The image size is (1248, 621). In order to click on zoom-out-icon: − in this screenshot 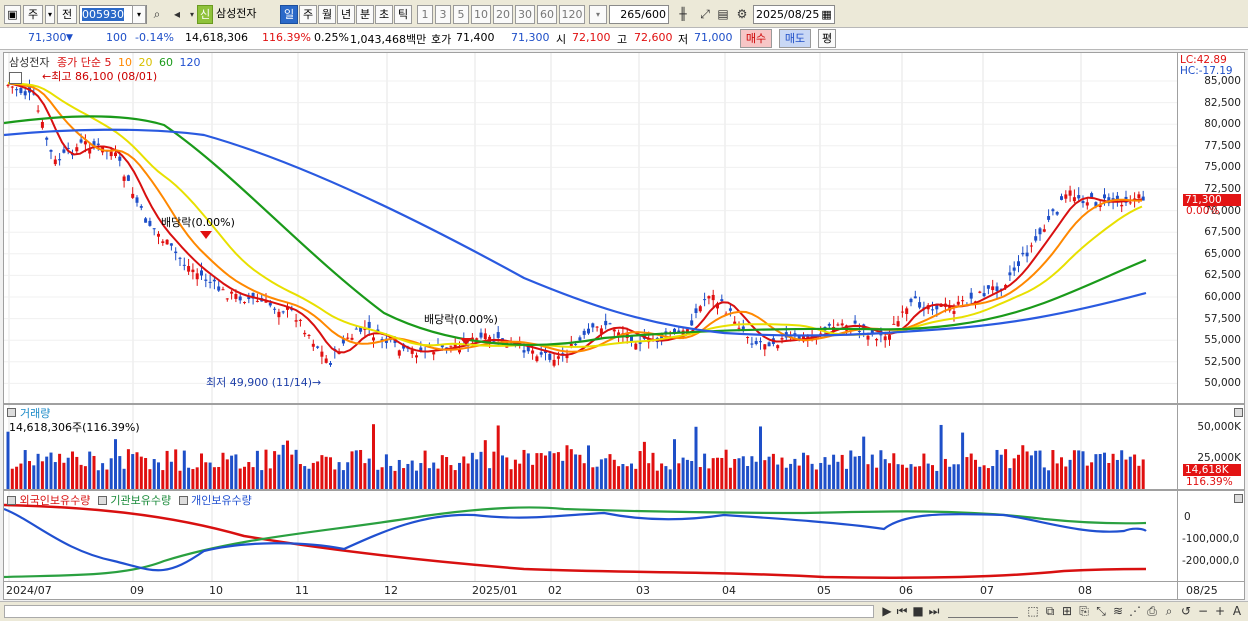, I will do `click(1203, 611)`.